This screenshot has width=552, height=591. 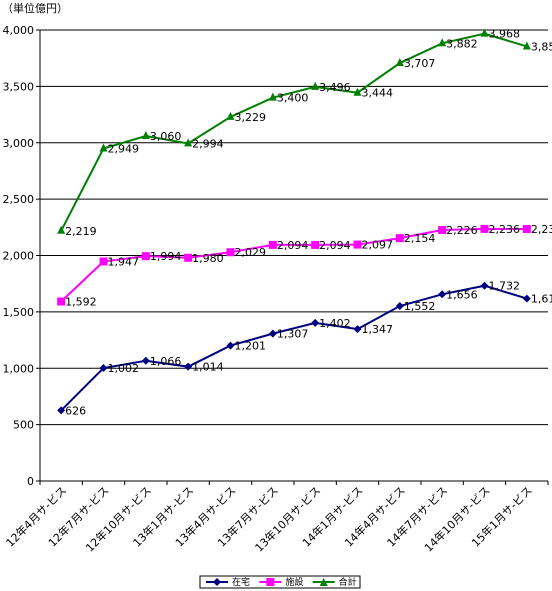 What do you see at coordinates (420, 238) in the screenshot?
I see `data-label: 2,154` at bounding box center [420, 238].